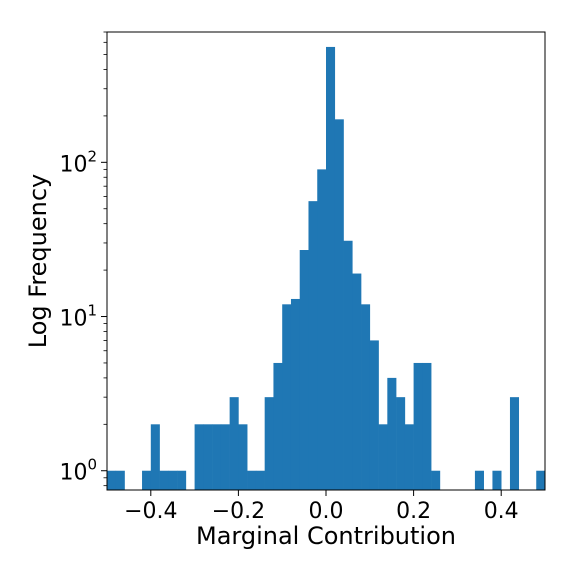 Image resolution: width=576 pixels, height=576 pixels. I want to click on y-tick-label: 10⁰, so click(78, 471).